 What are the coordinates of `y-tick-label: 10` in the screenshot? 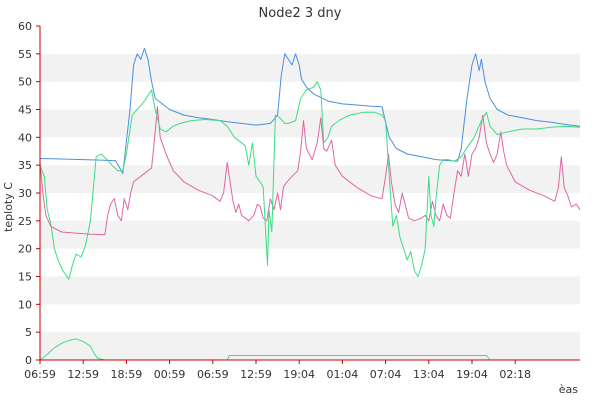 It's located at (25, 304).